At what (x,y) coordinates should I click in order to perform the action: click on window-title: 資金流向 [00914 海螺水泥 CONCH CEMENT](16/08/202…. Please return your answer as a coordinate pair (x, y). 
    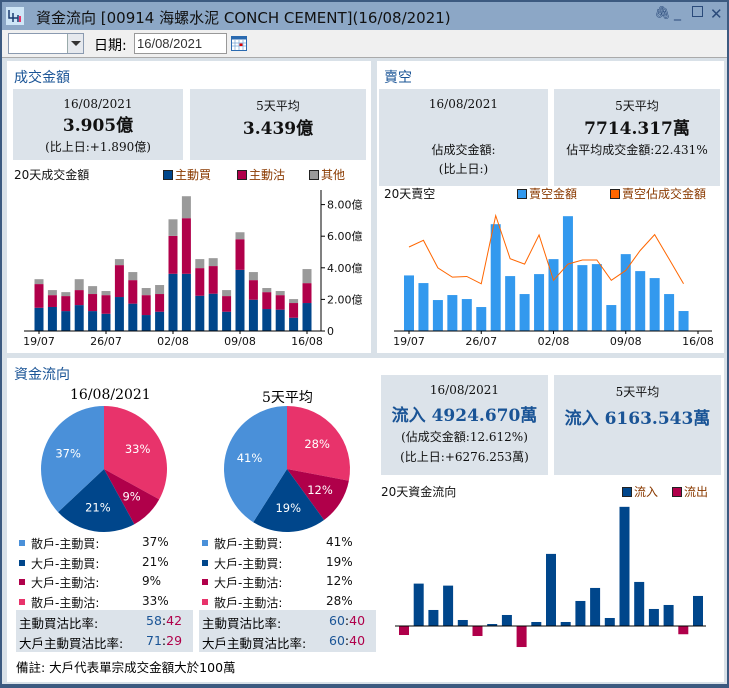
    Looking at the image, I should click on (243, 18).